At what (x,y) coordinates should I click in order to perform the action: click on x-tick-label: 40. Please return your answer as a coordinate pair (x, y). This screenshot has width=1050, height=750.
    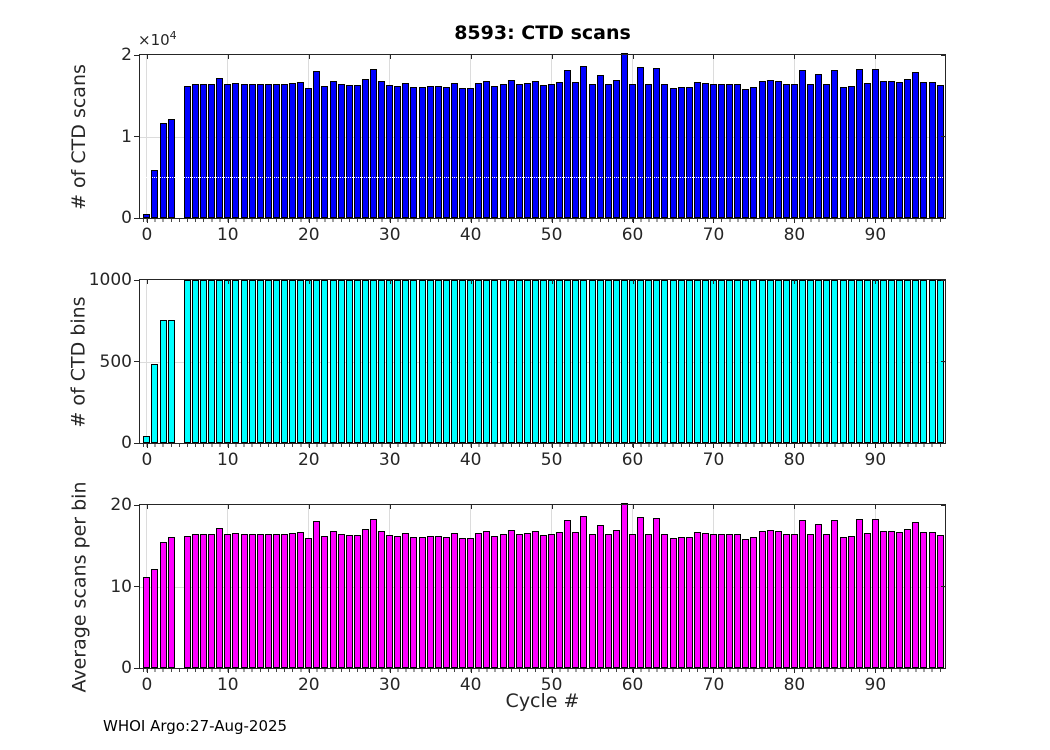
    Looking at the image, I should click on (470, 235).